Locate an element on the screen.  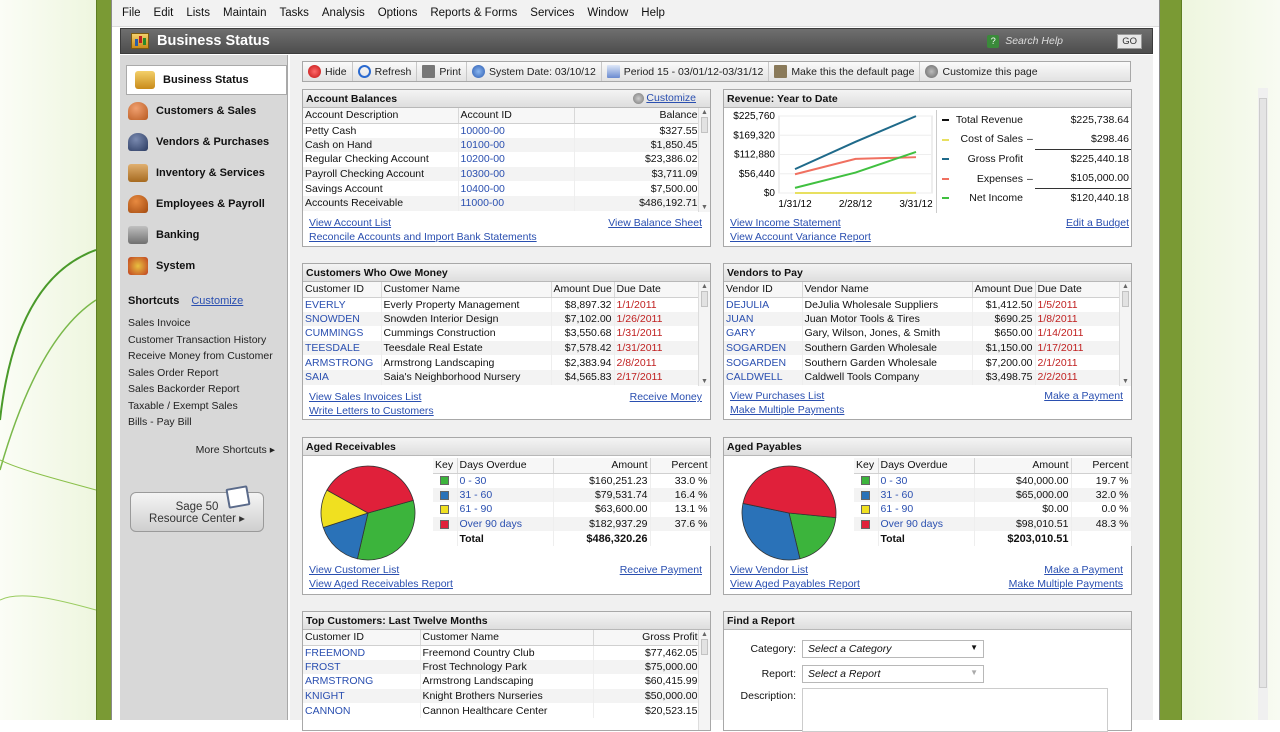
menu-file: File is located at coordinates (131, 13).